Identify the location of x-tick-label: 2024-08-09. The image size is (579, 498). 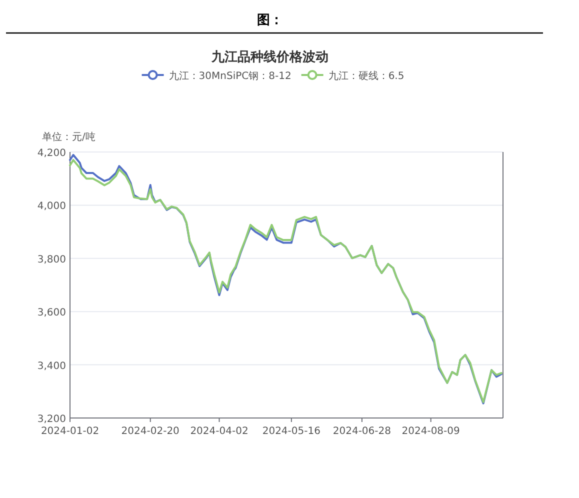
(431, 431).